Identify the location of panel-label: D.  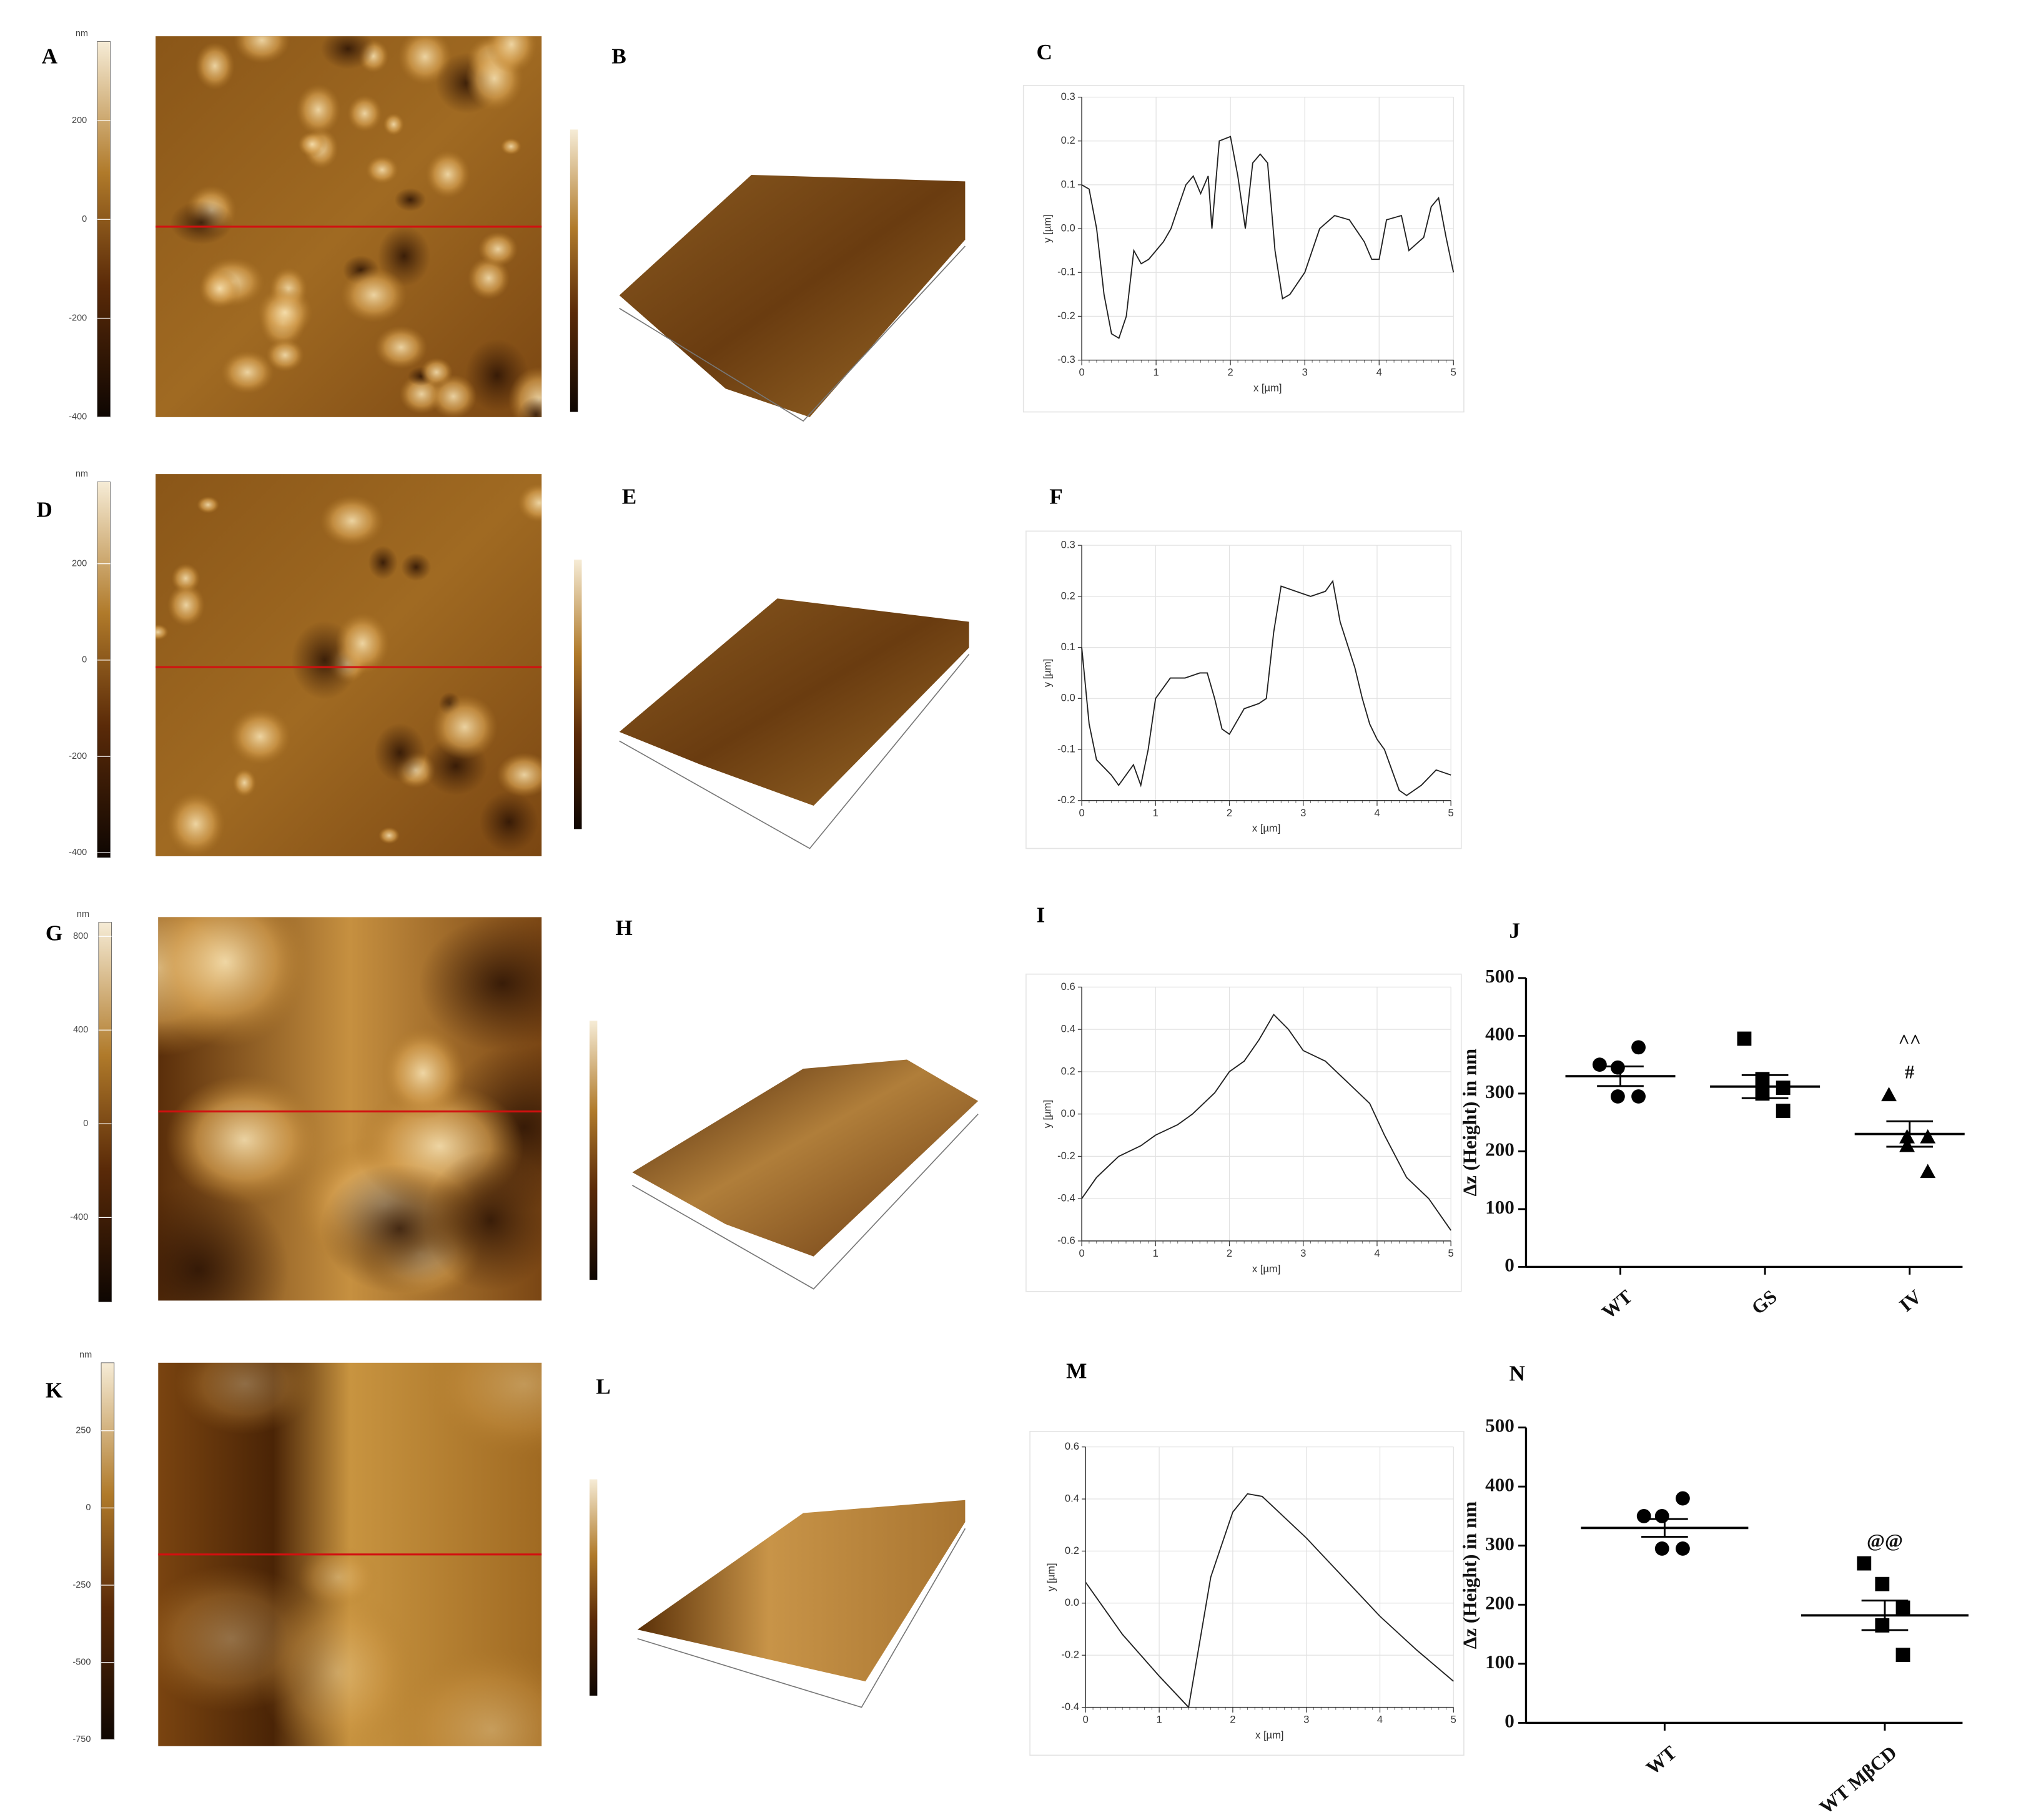
(44, 510).